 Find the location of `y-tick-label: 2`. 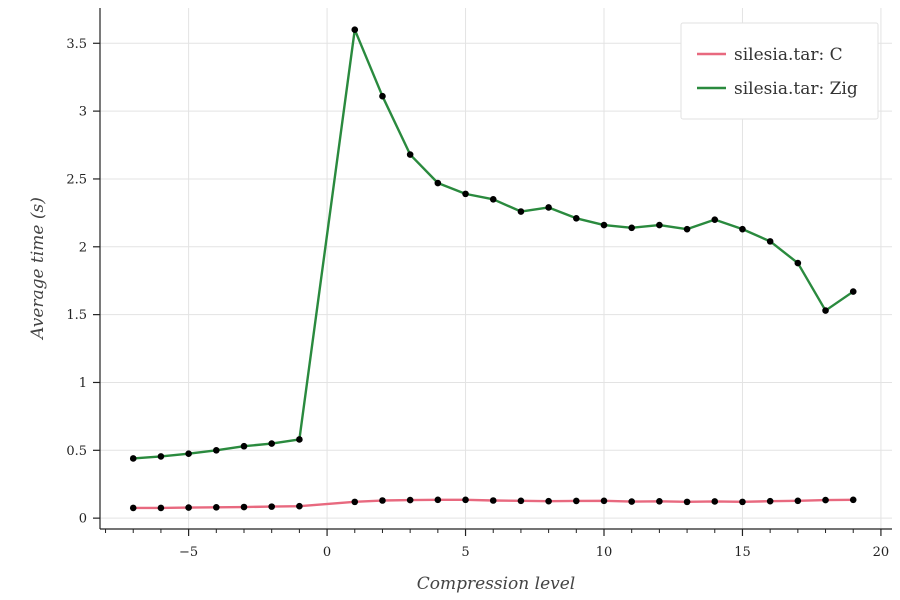

y-tick-label: 2 is located at coordinates (83, 247).